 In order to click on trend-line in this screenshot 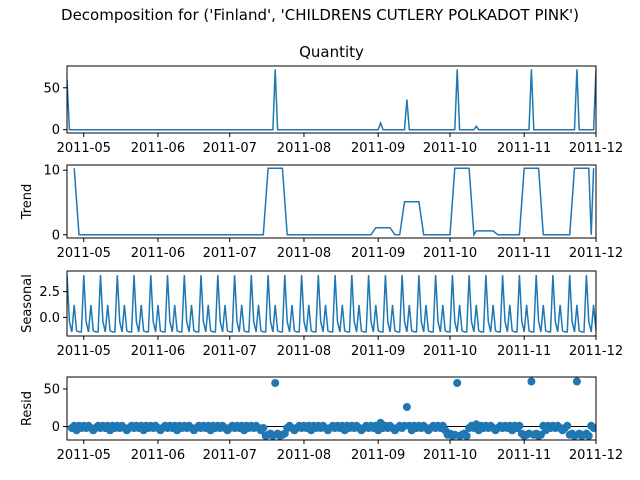, I will do `click(334, 202)`.